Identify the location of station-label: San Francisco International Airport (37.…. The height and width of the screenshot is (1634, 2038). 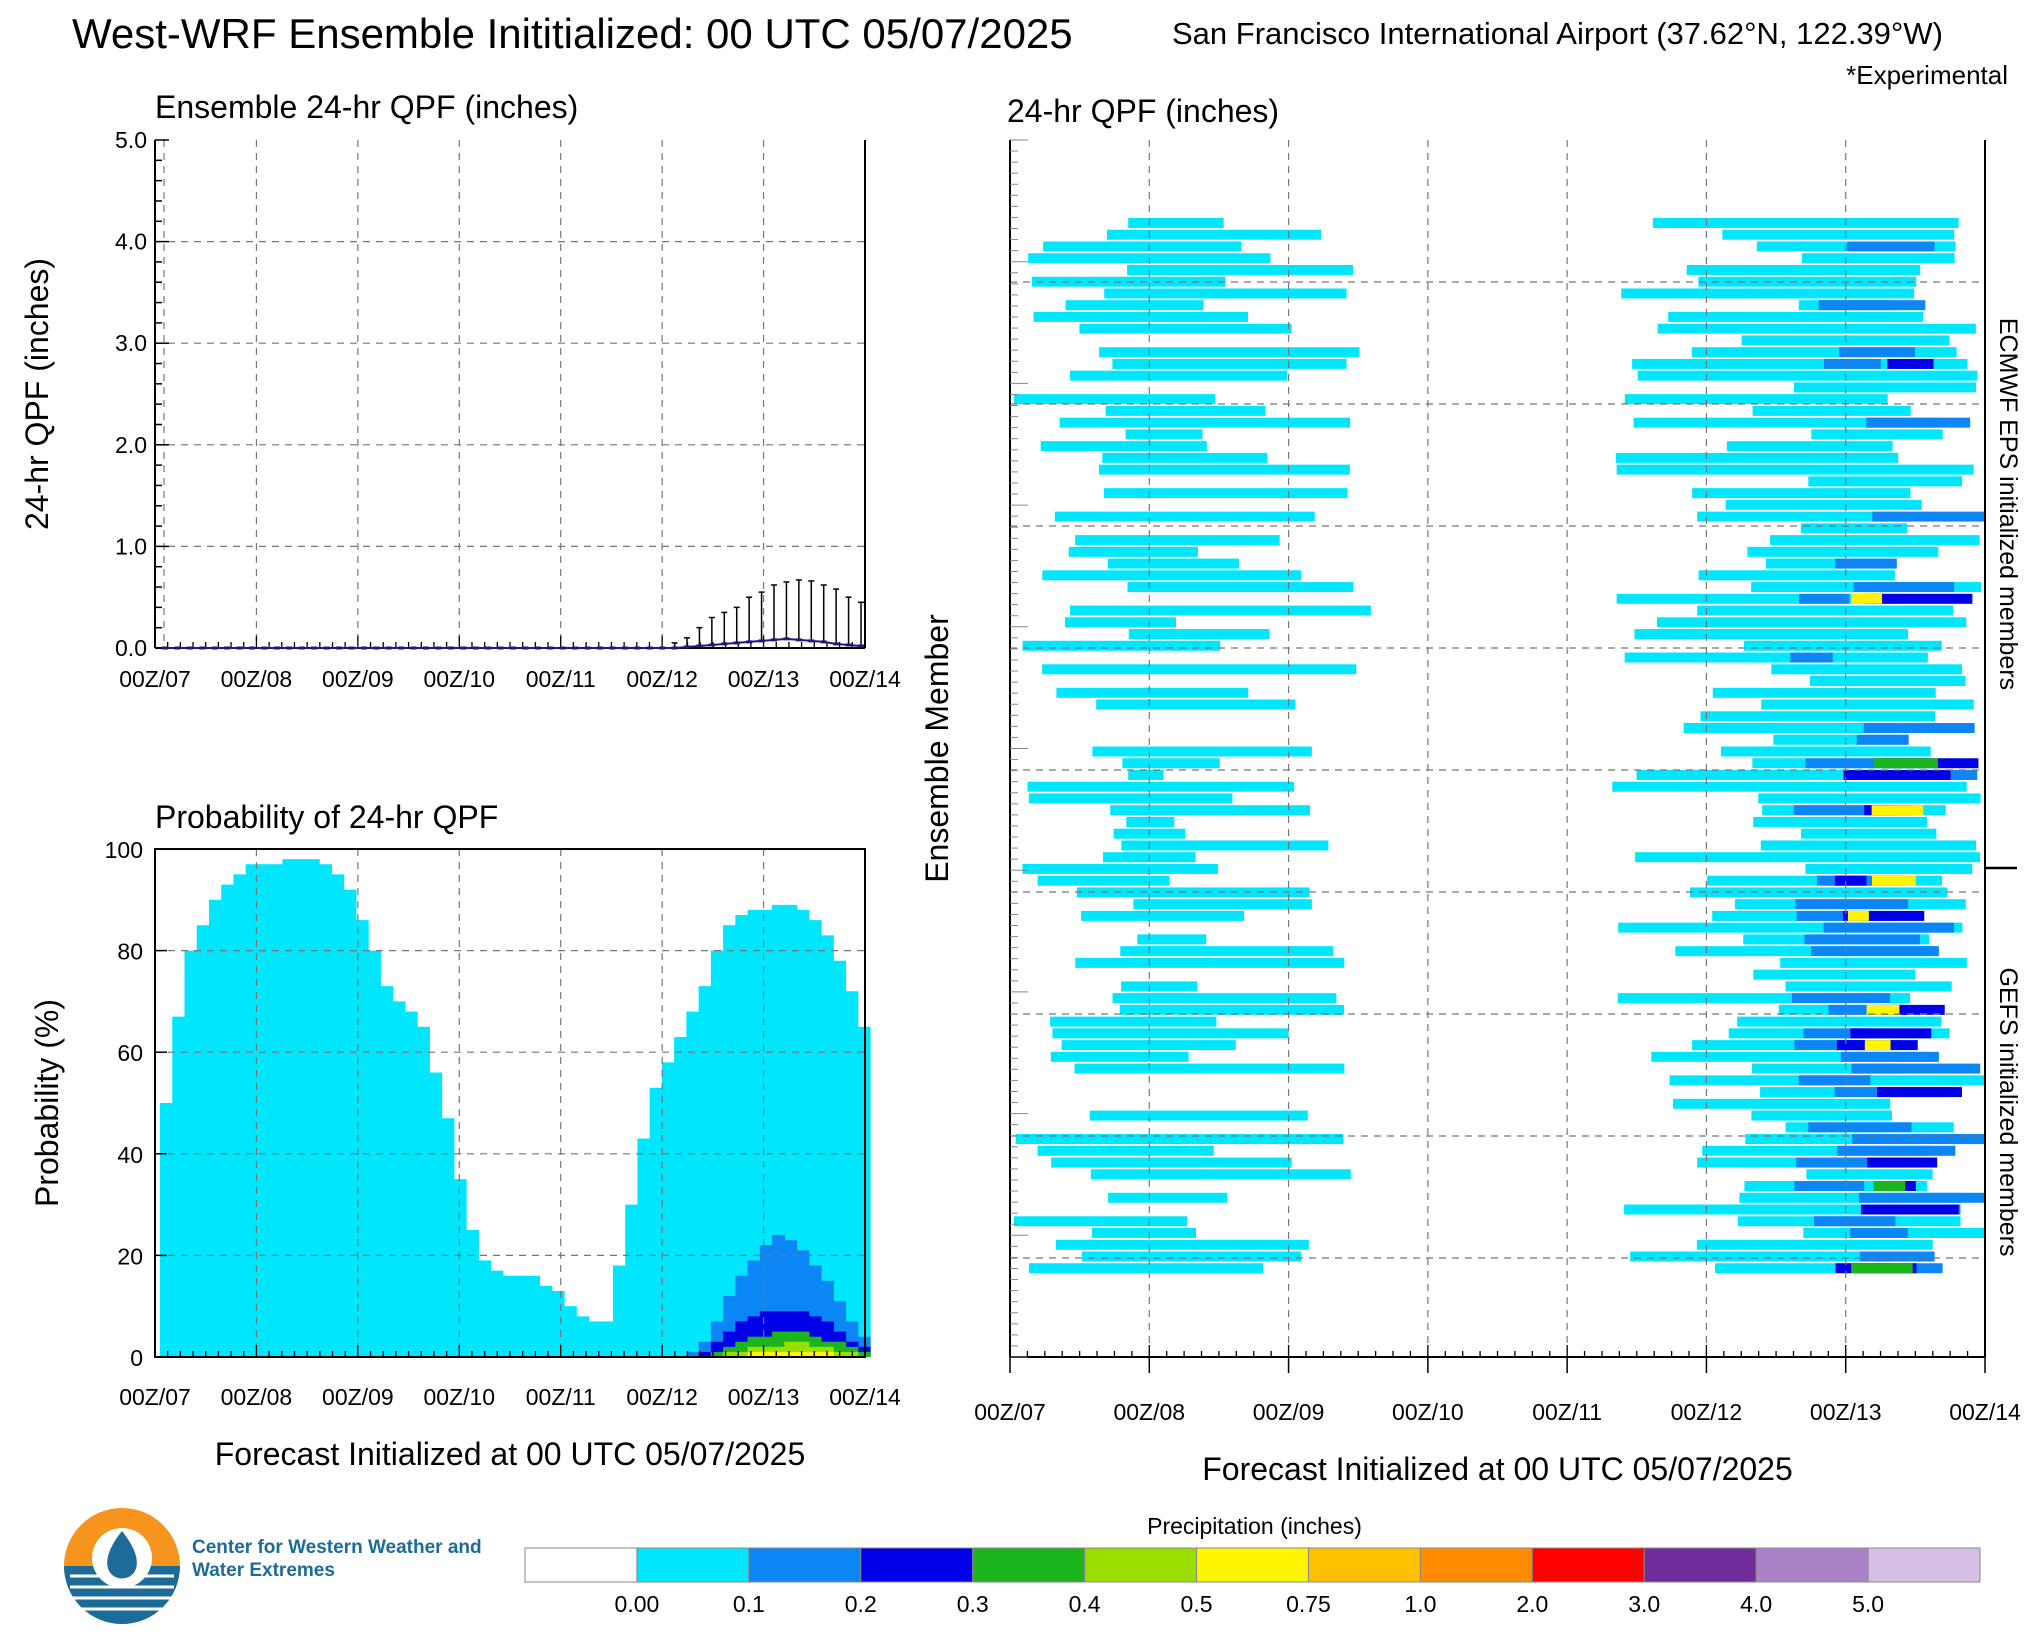
(1557, 33).